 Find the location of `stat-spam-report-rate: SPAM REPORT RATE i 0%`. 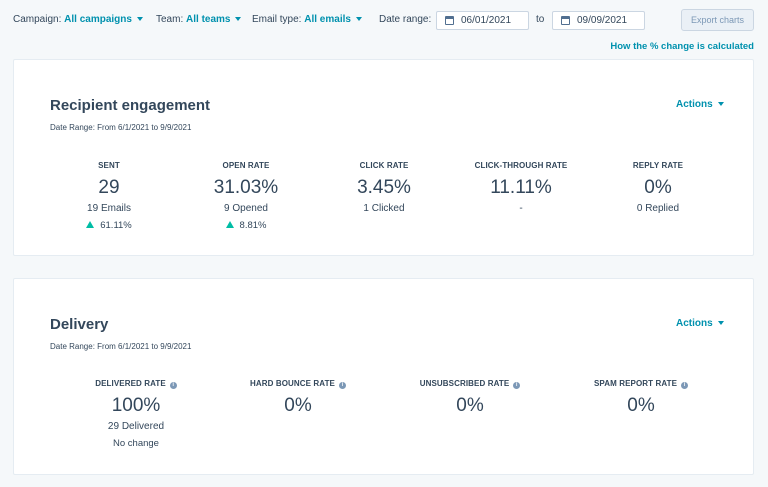

stat-spam-report-rate: SPAM REPORT RATE i 0% is located at coordinates (641, 398).